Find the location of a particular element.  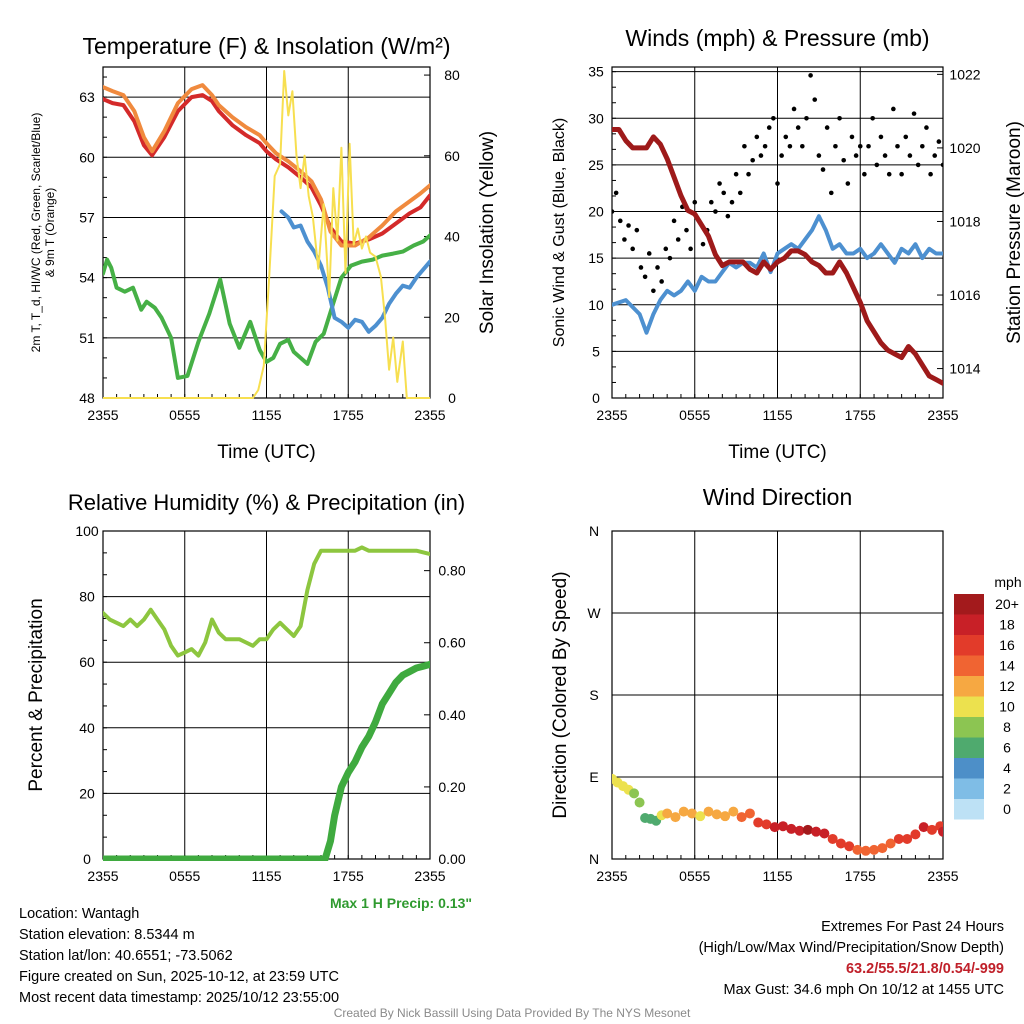

y-tick-label: 35 is located at coordinates (596, 72).